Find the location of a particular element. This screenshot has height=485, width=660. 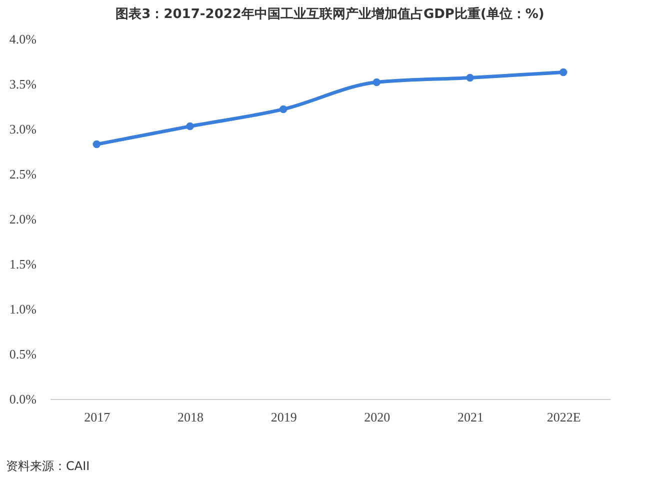

y-tick-label: 3.0% is located at coordinates (23, 129).